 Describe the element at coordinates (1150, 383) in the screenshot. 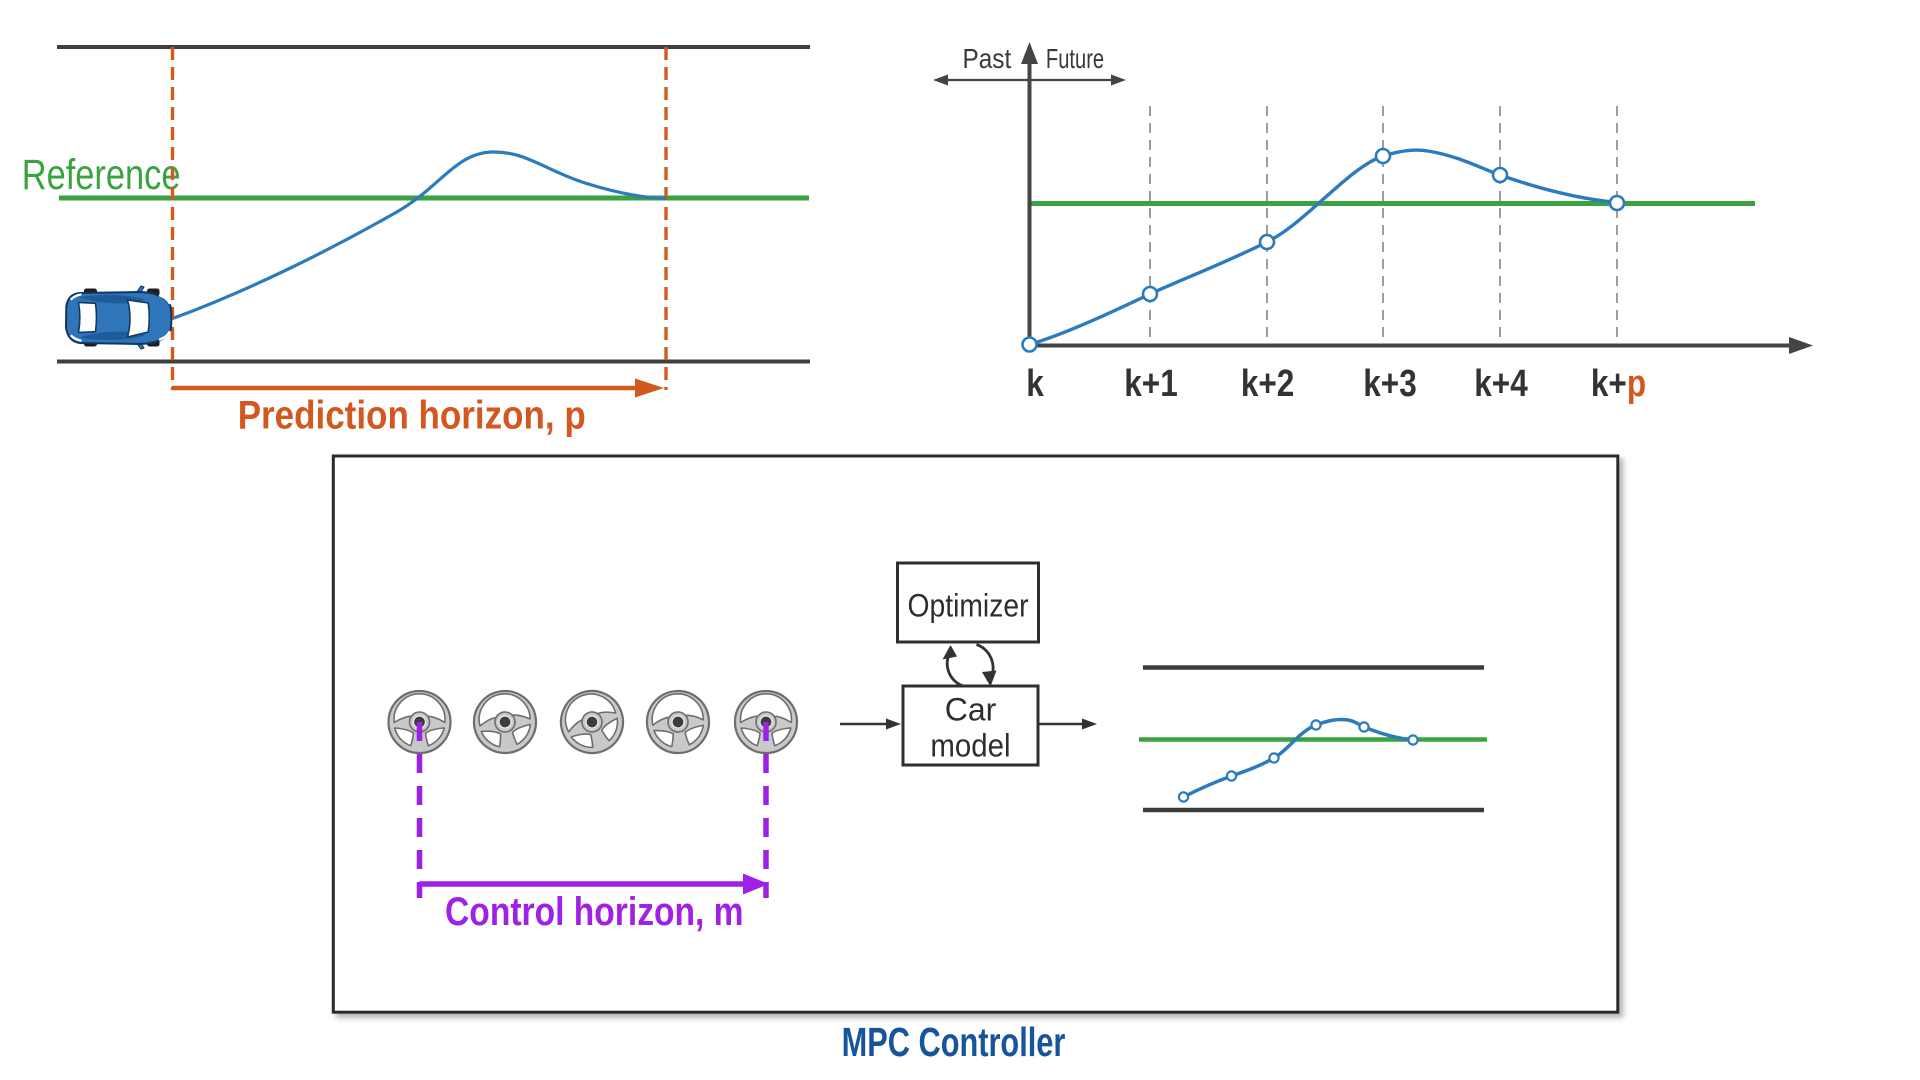

I see `svg-text: k+1` at that location.